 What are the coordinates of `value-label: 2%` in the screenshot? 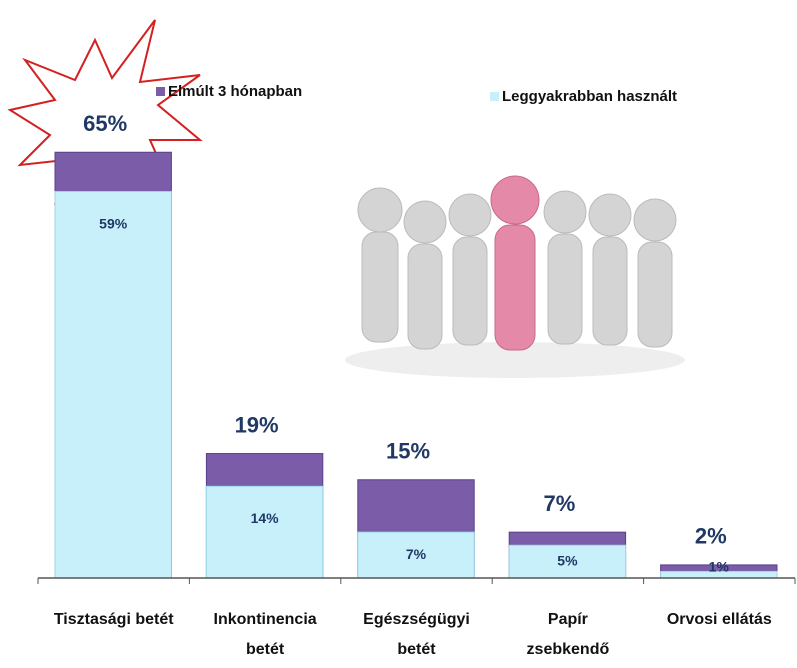 It's located at (711, 536).